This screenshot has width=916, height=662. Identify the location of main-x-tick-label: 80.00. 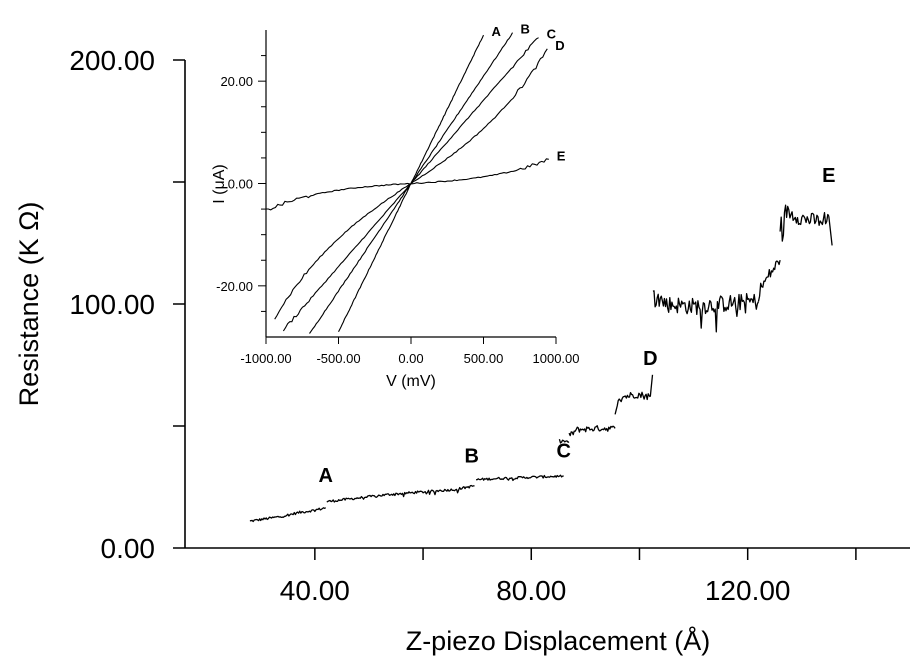
(531, 590).